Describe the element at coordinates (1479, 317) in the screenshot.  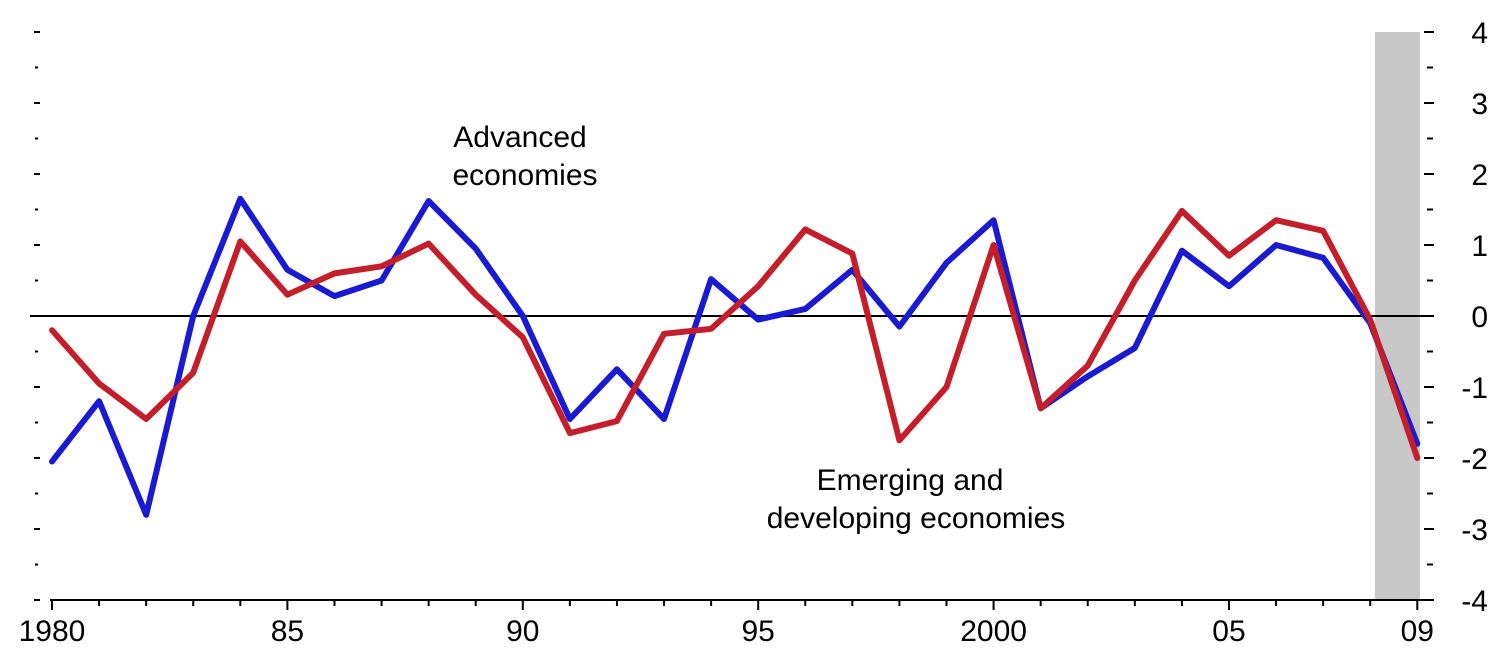
I see `y-tick-label: 0` at that location.